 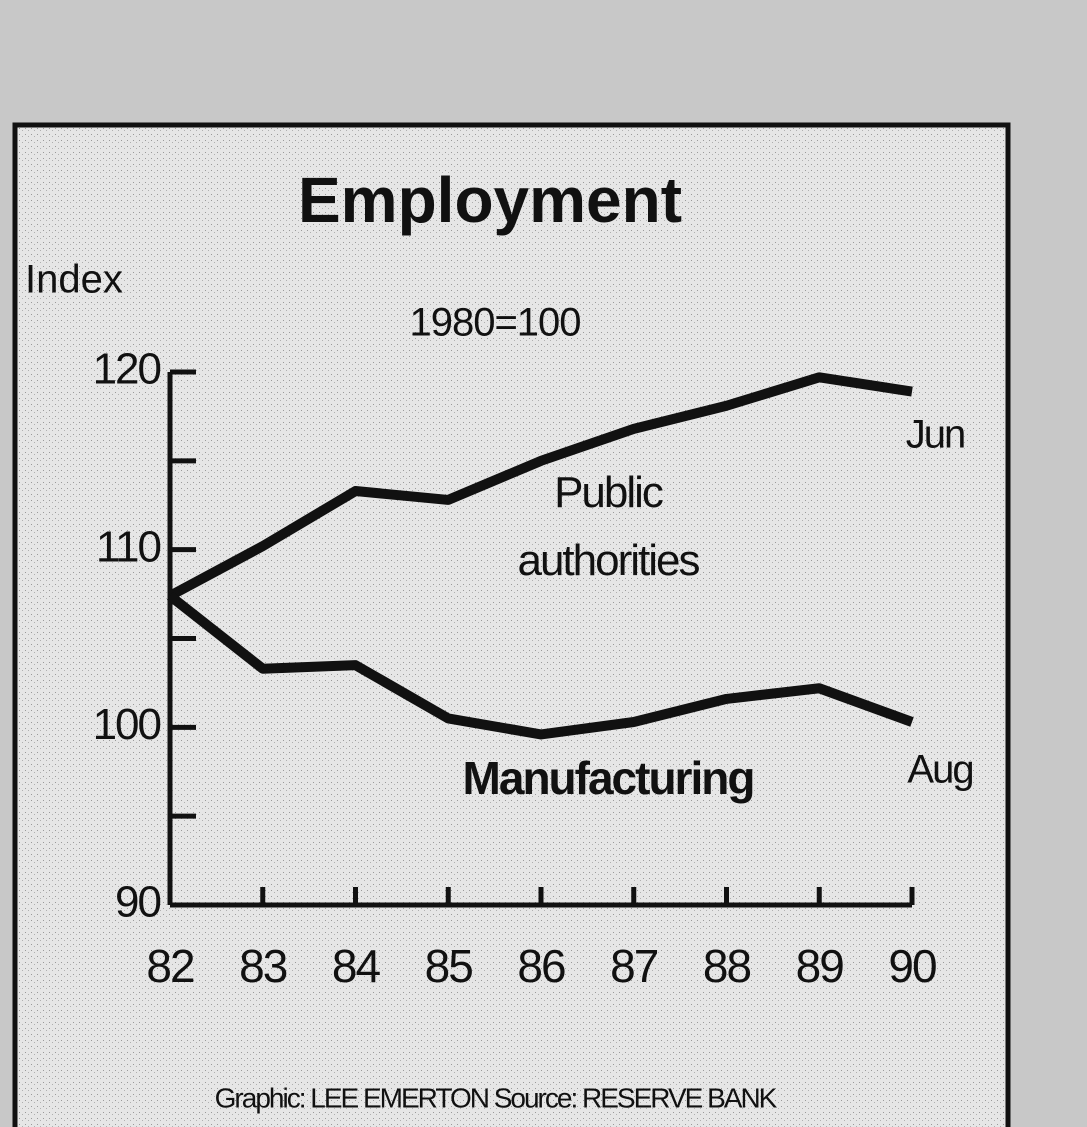 What do you see at coordinates (820, 966) in the screenshot?
I see `x-tick-label: 89` at bounding box center [820, 966].